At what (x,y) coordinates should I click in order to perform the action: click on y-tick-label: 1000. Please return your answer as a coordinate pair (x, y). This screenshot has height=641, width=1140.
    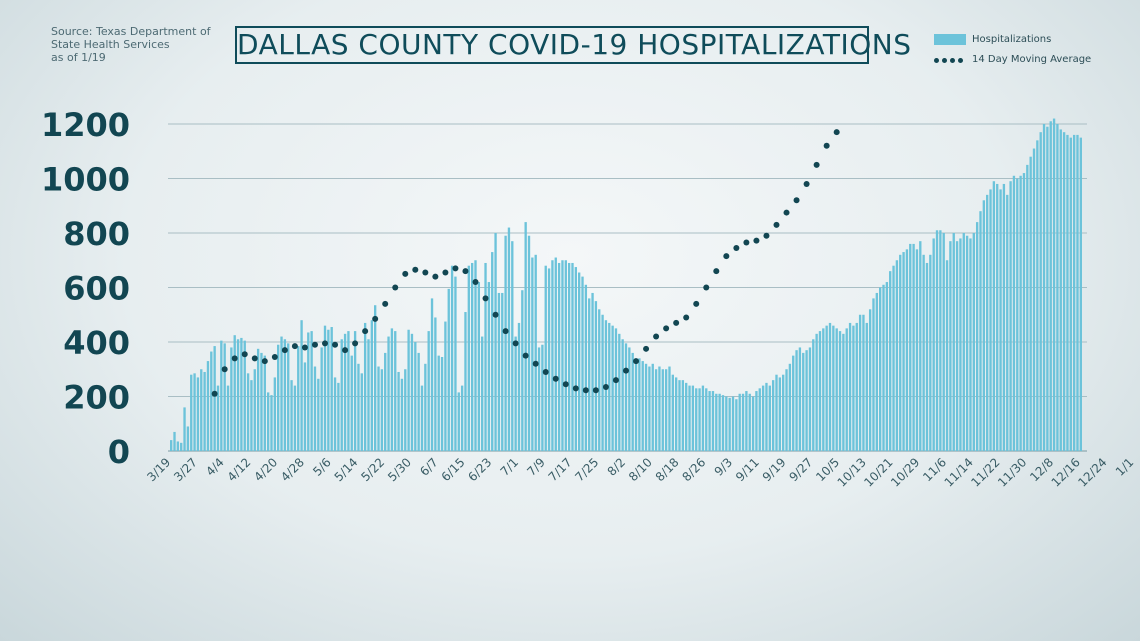
    Looking at the image, I should click on (85, 180).